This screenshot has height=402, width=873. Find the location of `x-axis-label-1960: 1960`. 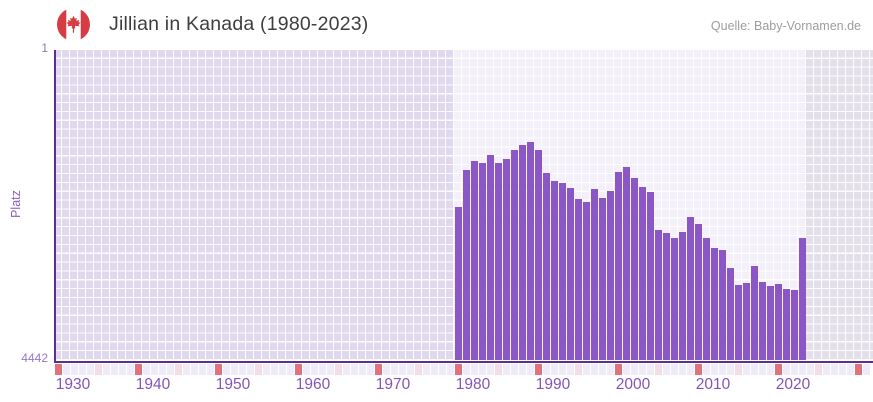

x-axis-label-1960: 1960 is located at coordinates (313, 384).